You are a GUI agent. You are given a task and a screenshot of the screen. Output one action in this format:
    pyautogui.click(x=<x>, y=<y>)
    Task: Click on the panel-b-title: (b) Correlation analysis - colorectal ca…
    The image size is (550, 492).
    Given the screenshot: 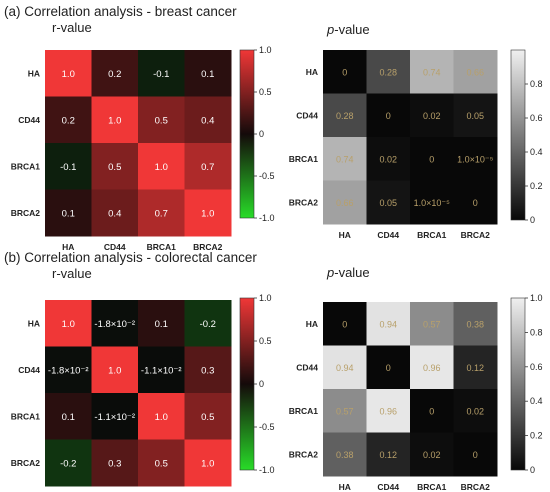 What is the action you would take?
    pyautogui.click(x=130, y=257)
    